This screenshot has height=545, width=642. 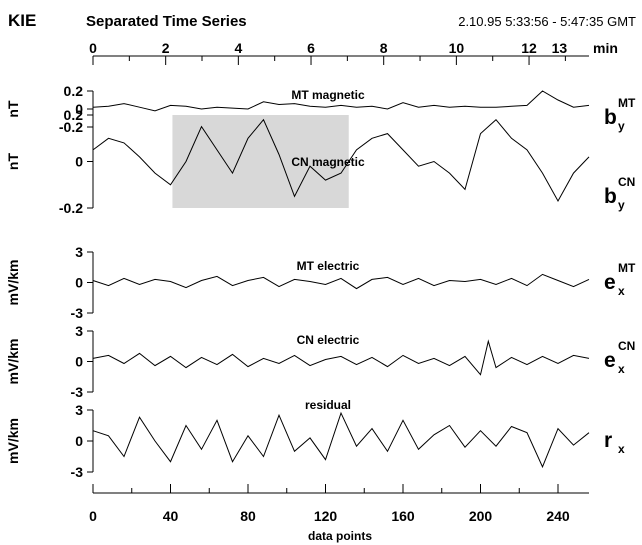 What do you see at coordinates (328, 266) in the screenshot?
I see `panel-title: MT electric` at bounding box center [328, 266].